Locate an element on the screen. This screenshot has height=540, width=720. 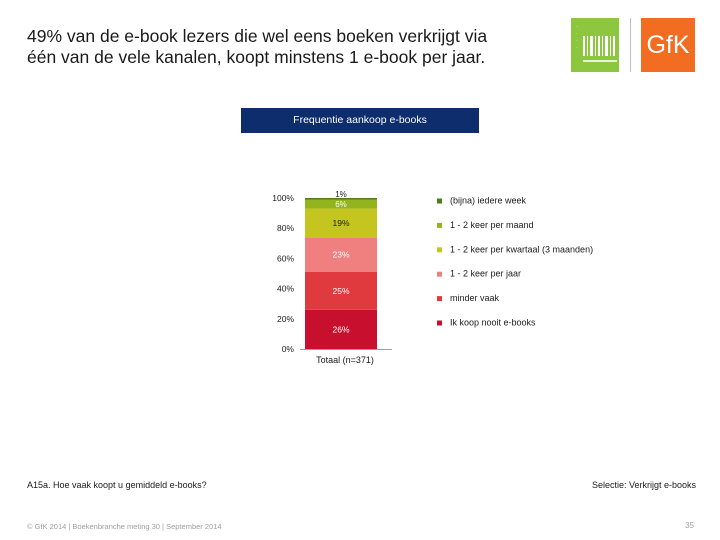
logo-divider is located at coordinates (630, 45).